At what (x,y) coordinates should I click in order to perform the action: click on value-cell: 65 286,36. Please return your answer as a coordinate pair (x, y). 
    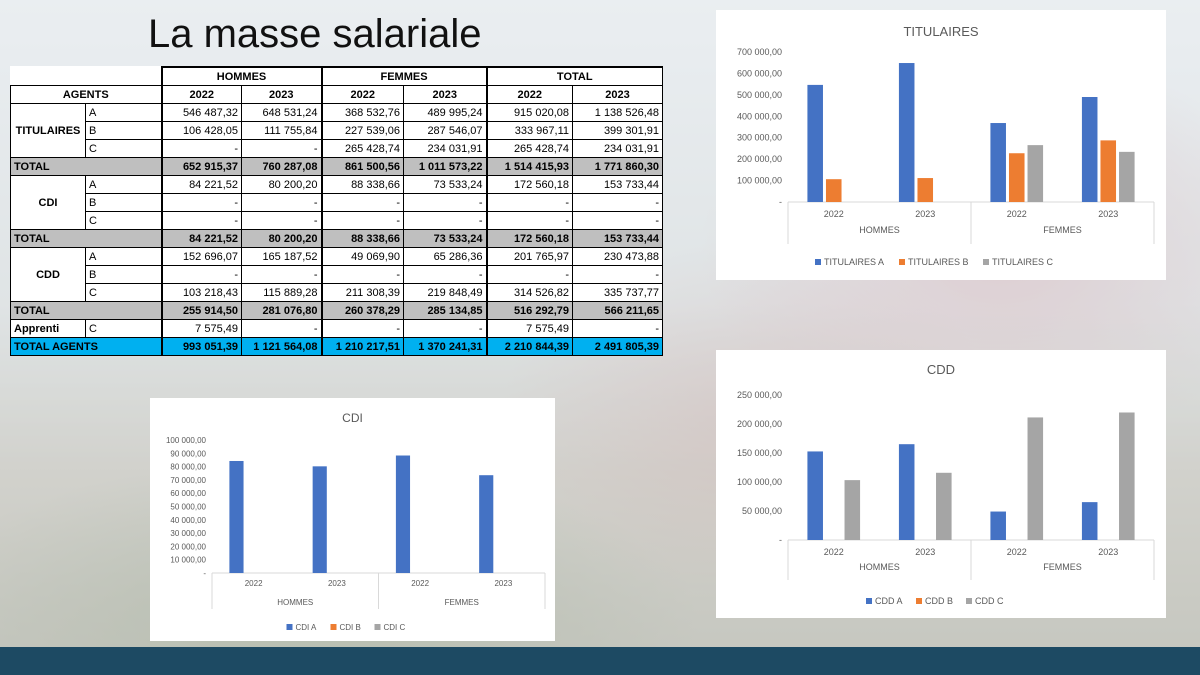
    Looking at the image, I should click on (445, 256).